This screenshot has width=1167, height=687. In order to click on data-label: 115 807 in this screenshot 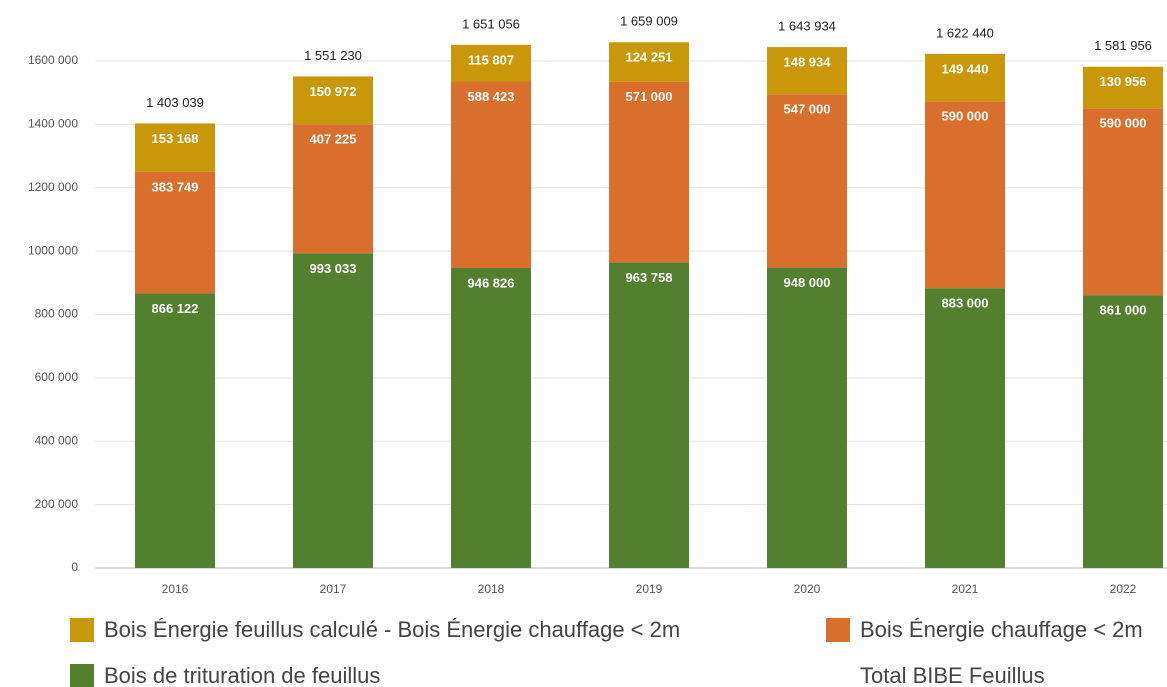, I will do `click(491, 59)`.